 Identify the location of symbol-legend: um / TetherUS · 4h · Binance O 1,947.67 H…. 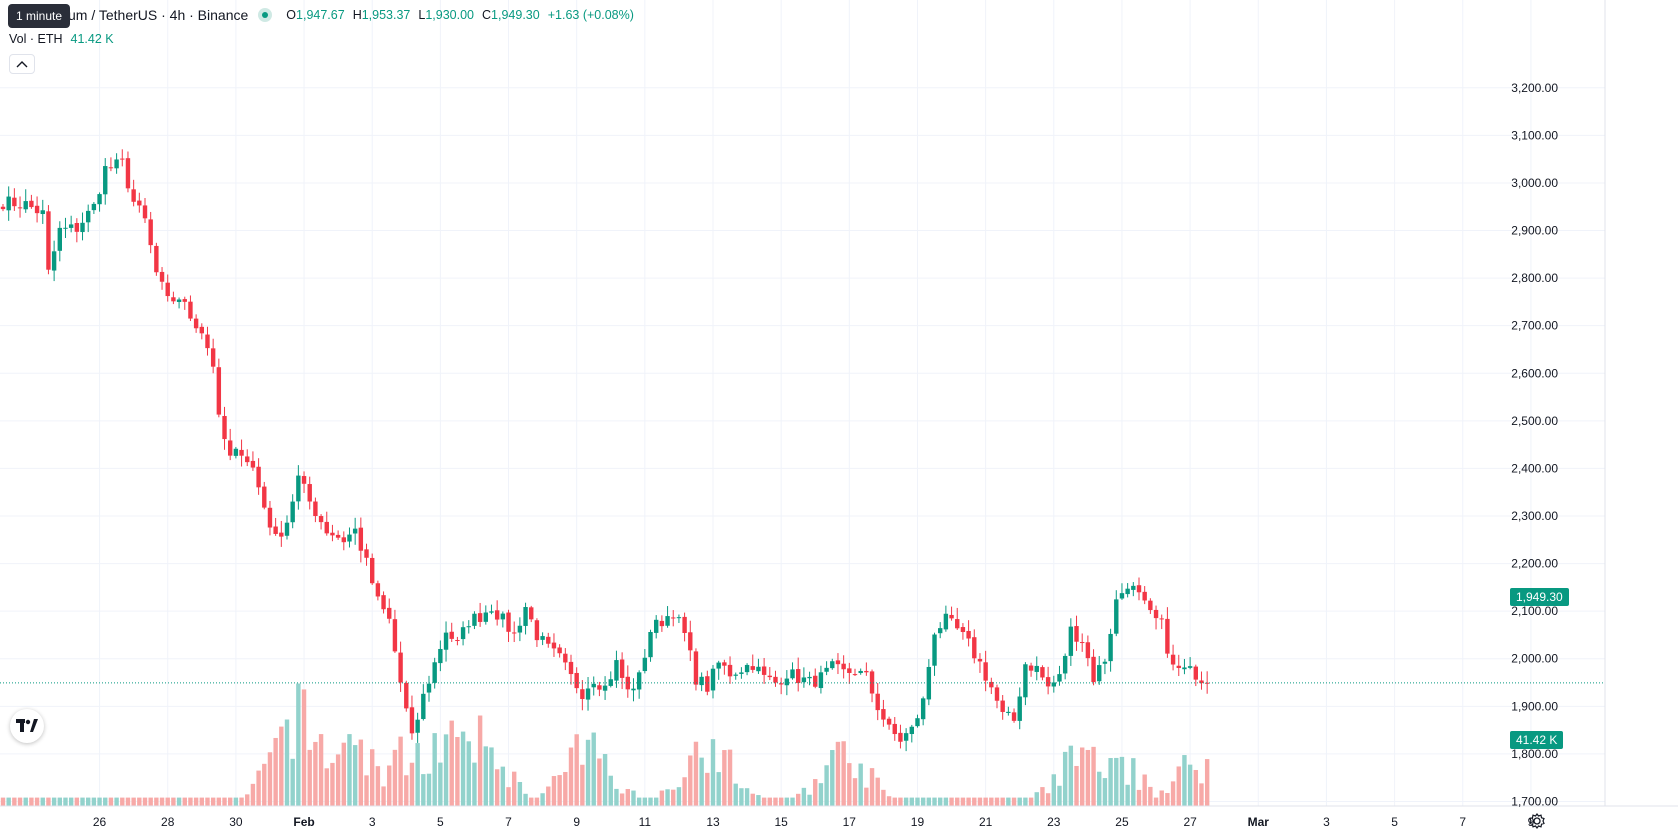
(322, 15).